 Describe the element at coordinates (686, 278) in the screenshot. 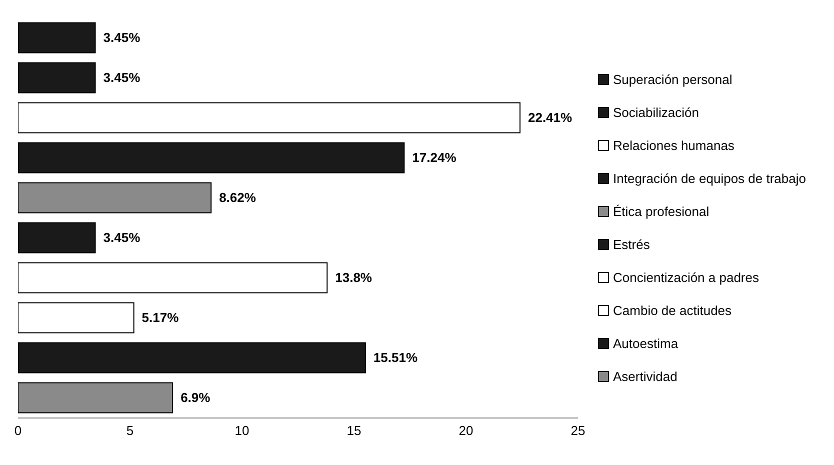

I see `legend-label: Concientización a padres` at that location.